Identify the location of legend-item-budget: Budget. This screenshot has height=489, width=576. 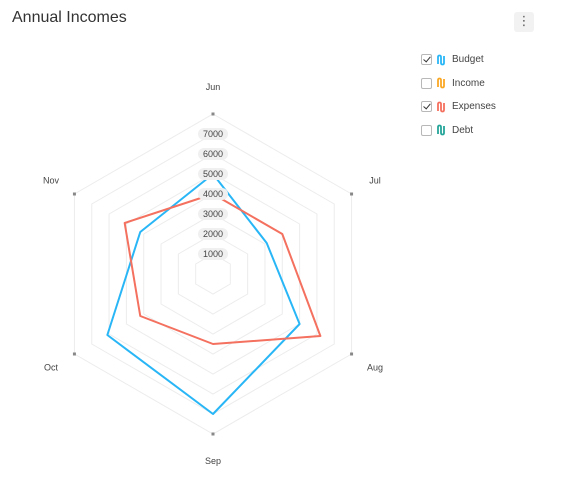
(458, 60).